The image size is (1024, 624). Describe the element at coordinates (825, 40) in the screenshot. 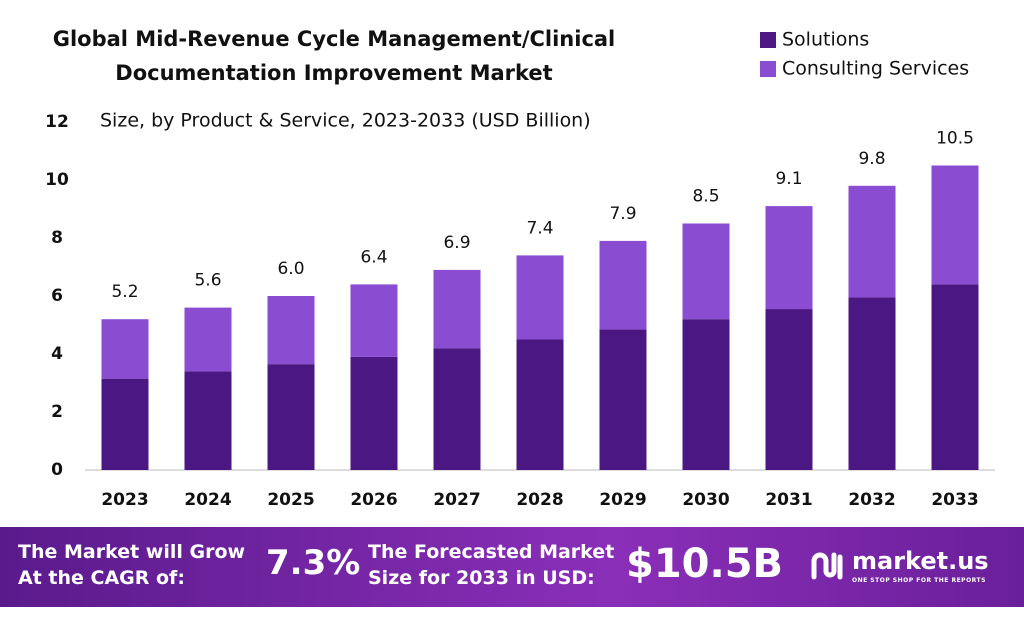

I see `legend-label: Solutions` at that location.